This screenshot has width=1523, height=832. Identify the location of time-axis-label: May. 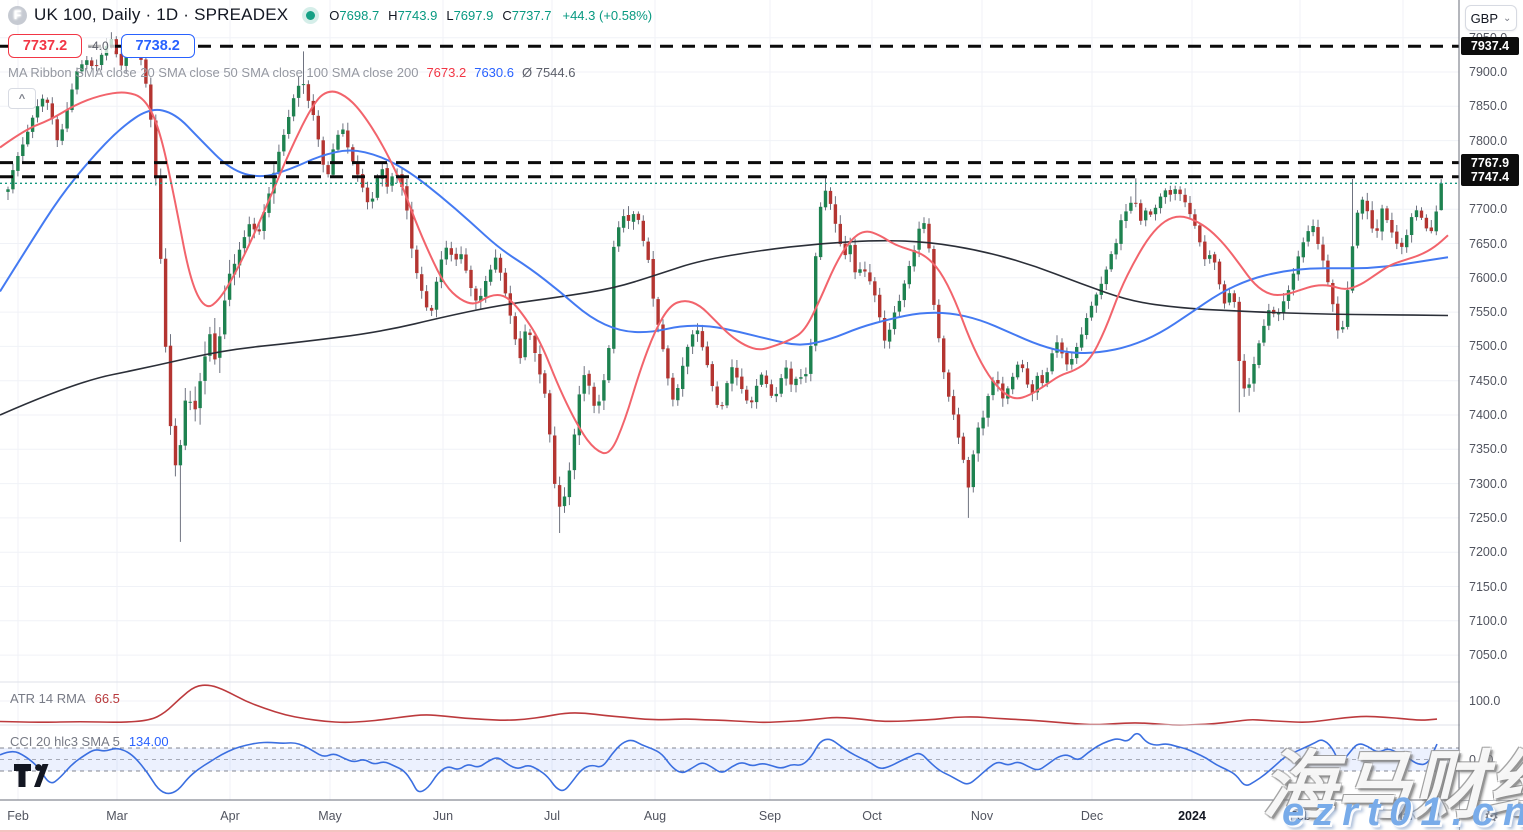
(330, 816).